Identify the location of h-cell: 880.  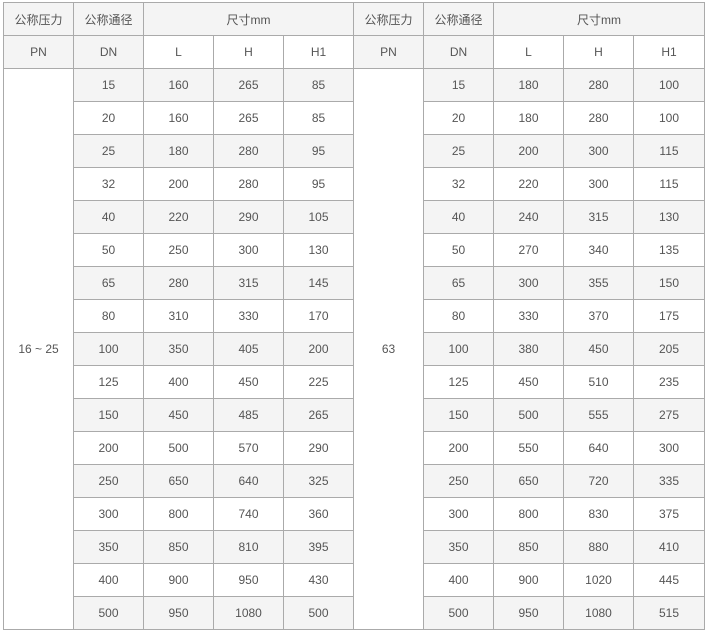
(598, 547).